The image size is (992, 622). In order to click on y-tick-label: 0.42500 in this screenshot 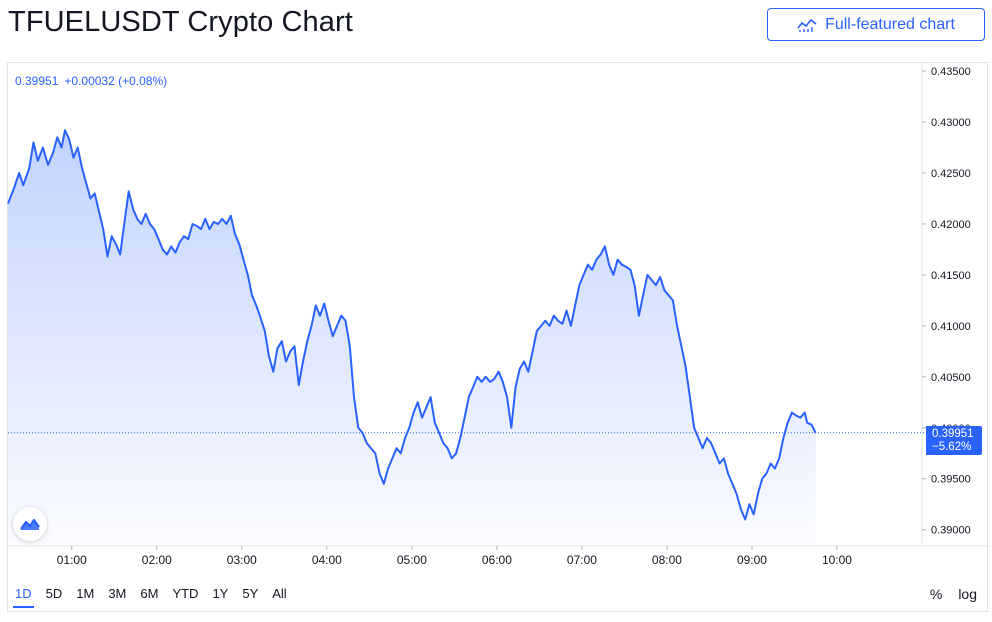, I will do `click(951, 174)`.